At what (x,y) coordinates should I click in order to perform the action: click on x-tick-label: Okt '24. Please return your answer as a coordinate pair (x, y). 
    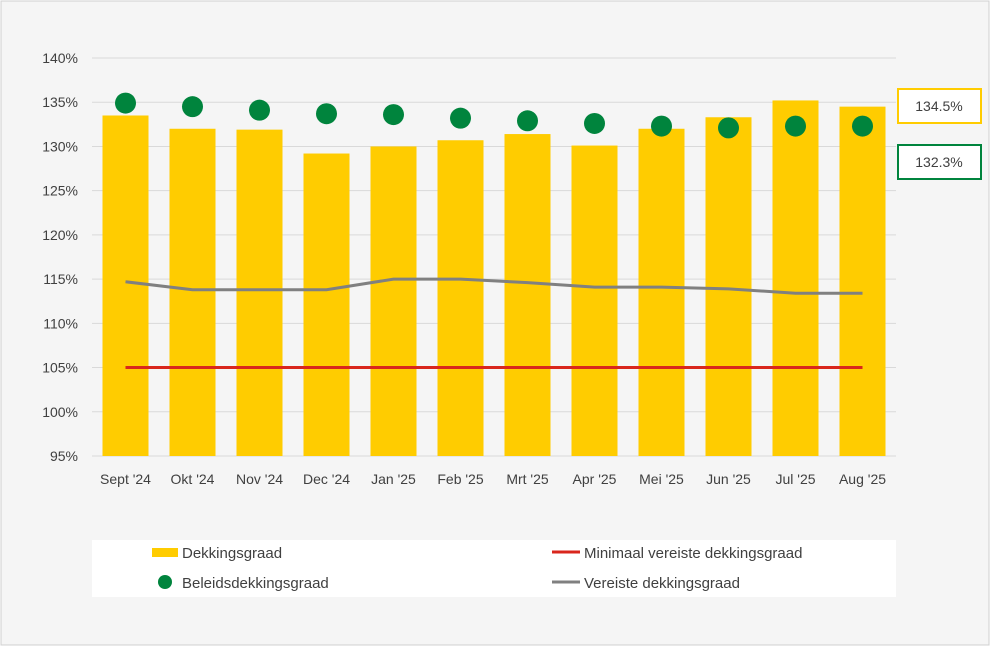
    Looking at the image, I should click on (193, 479).